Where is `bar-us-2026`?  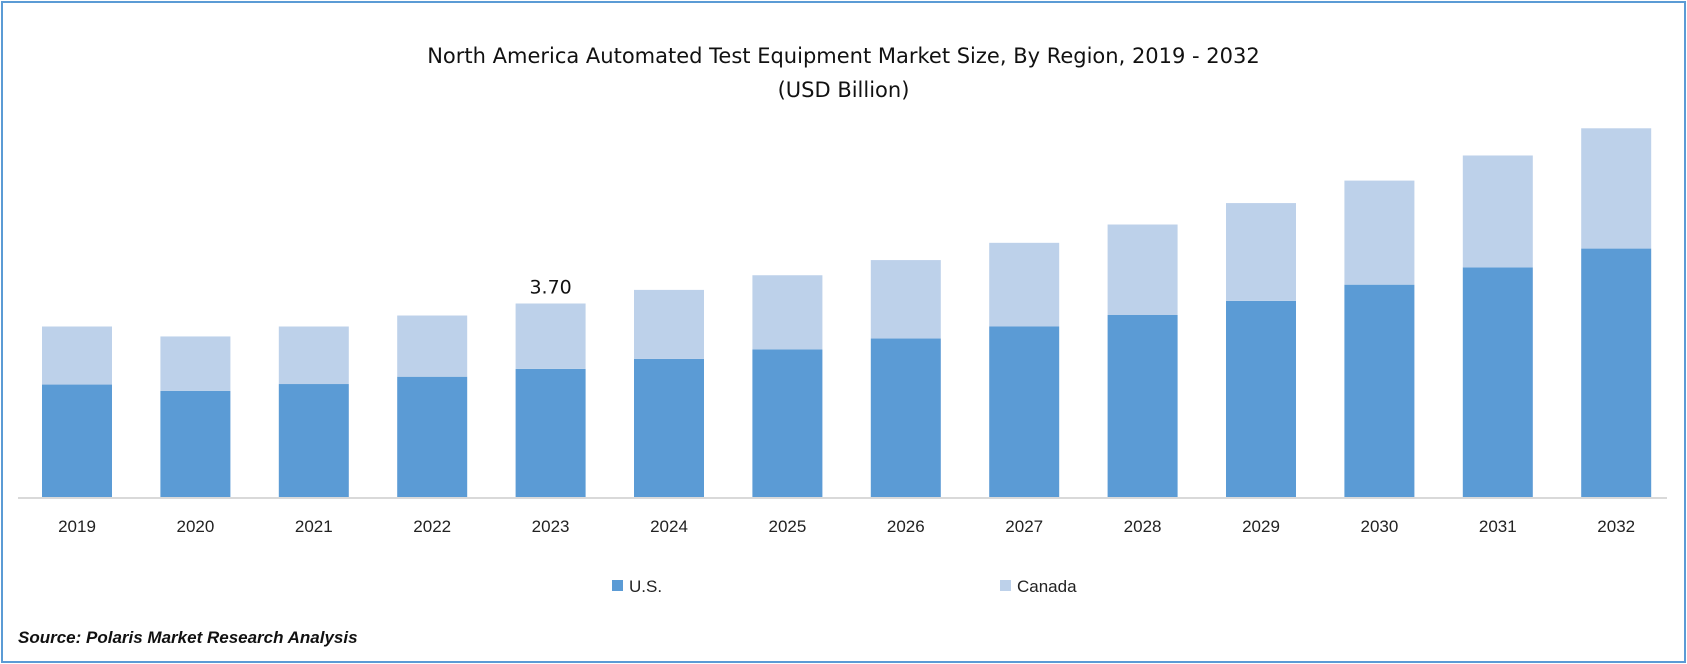
bar-us-2026 is located at coordinates (905, 417).